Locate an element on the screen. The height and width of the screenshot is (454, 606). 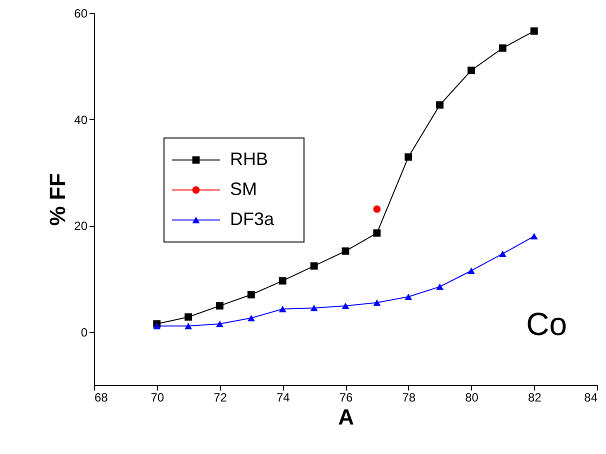
x-tick-label: 76 is located at coordinates (346, 397).